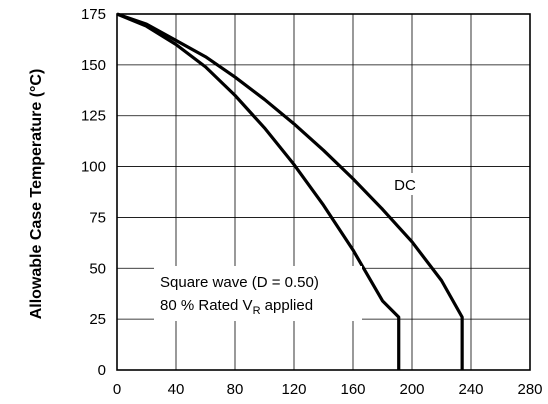 Image resolution: width=548 pixels, height=404 pixels. I want to click on square-wave-label-line1: Square wave (D = 0.50), so click(239, 282).